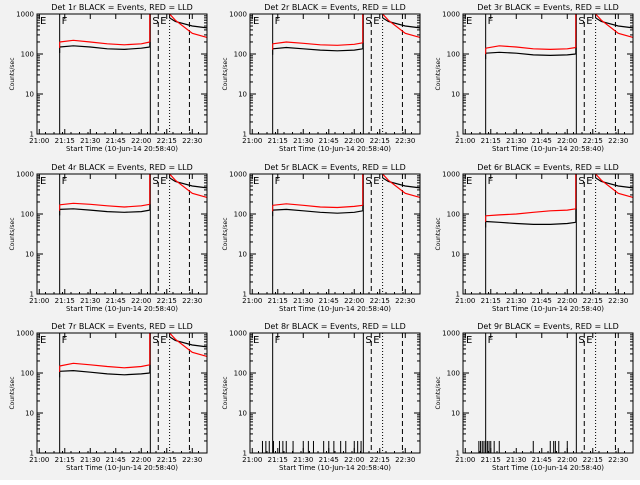 The height and width of the screenshot is (485, 640). Describe the element at coordinates (335, 7) in the screenshot. I see `panel-title: Det 2r BLACK = Events, RED = LLD` at that location.